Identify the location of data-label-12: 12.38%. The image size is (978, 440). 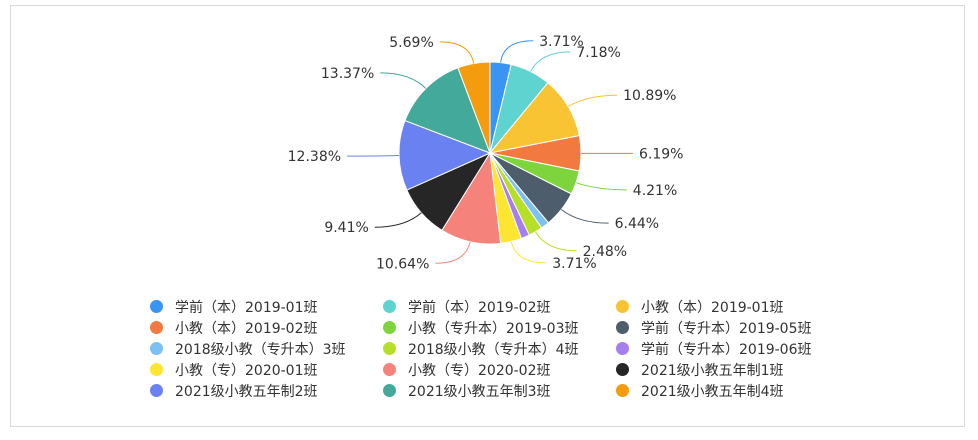
(314, 157).